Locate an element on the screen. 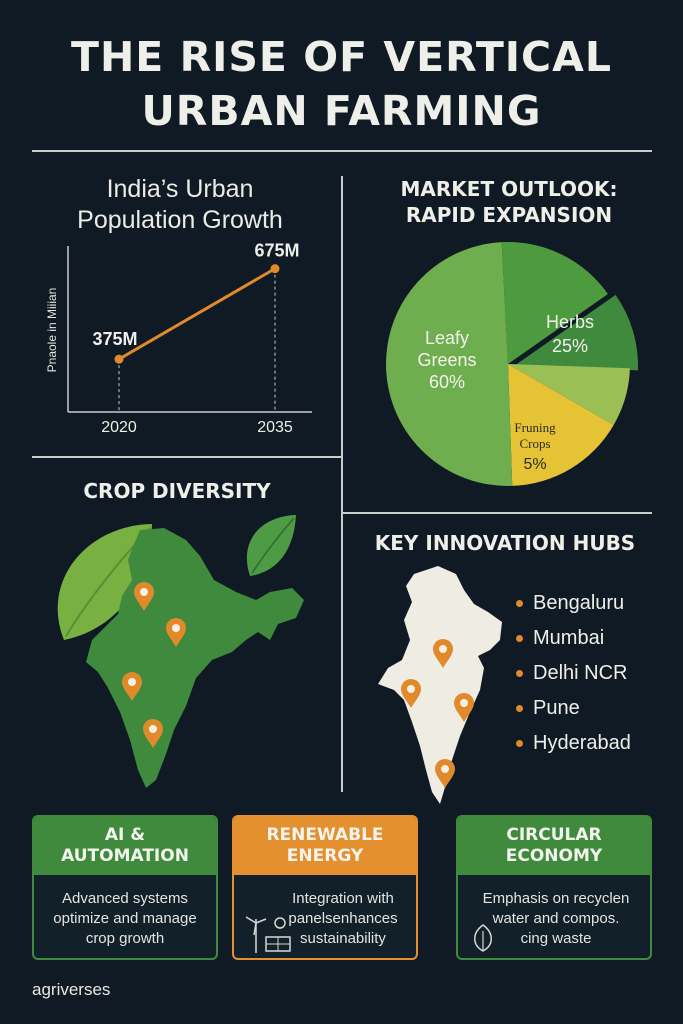 The image size is (683, 1024). leaf-icon-small-vein is located at coordinates (273, 545).